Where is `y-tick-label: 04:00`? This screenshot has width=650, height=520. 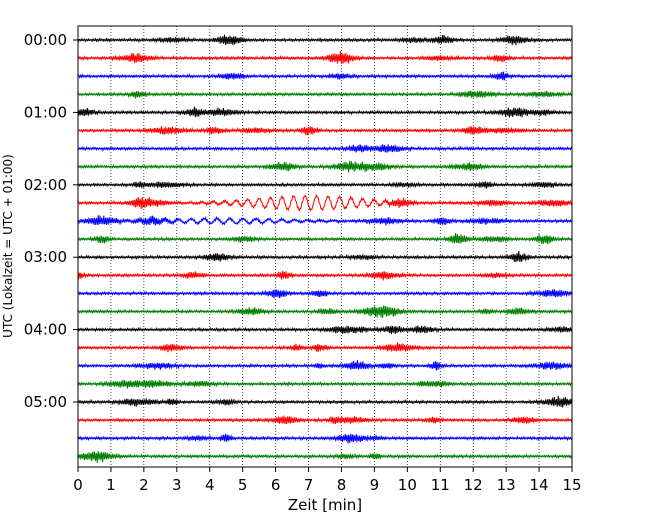 y-tick-label: 04:00 is located at coordinates (45, 330).